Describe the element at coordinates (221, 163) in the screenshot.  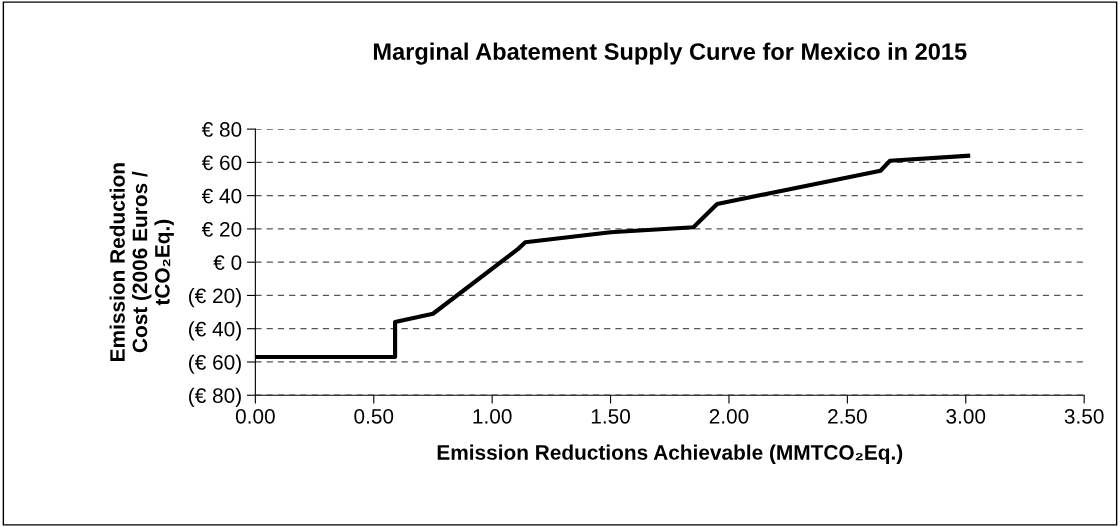
I see `y-tick-label: € 60` at that location.